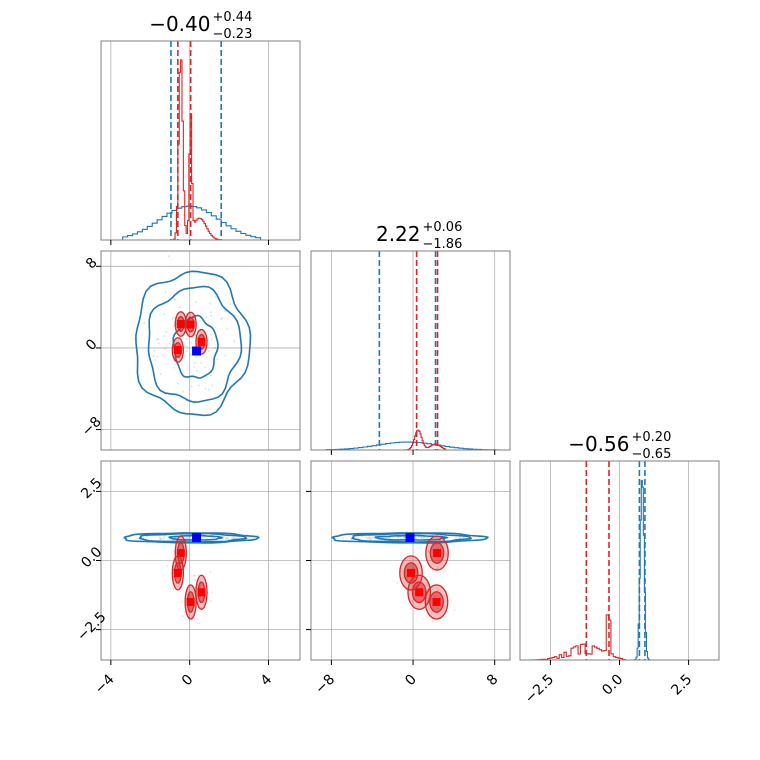 This screenshot has height=760, width=760. I want to click on title-minus: −0.23, so click(233, 34).